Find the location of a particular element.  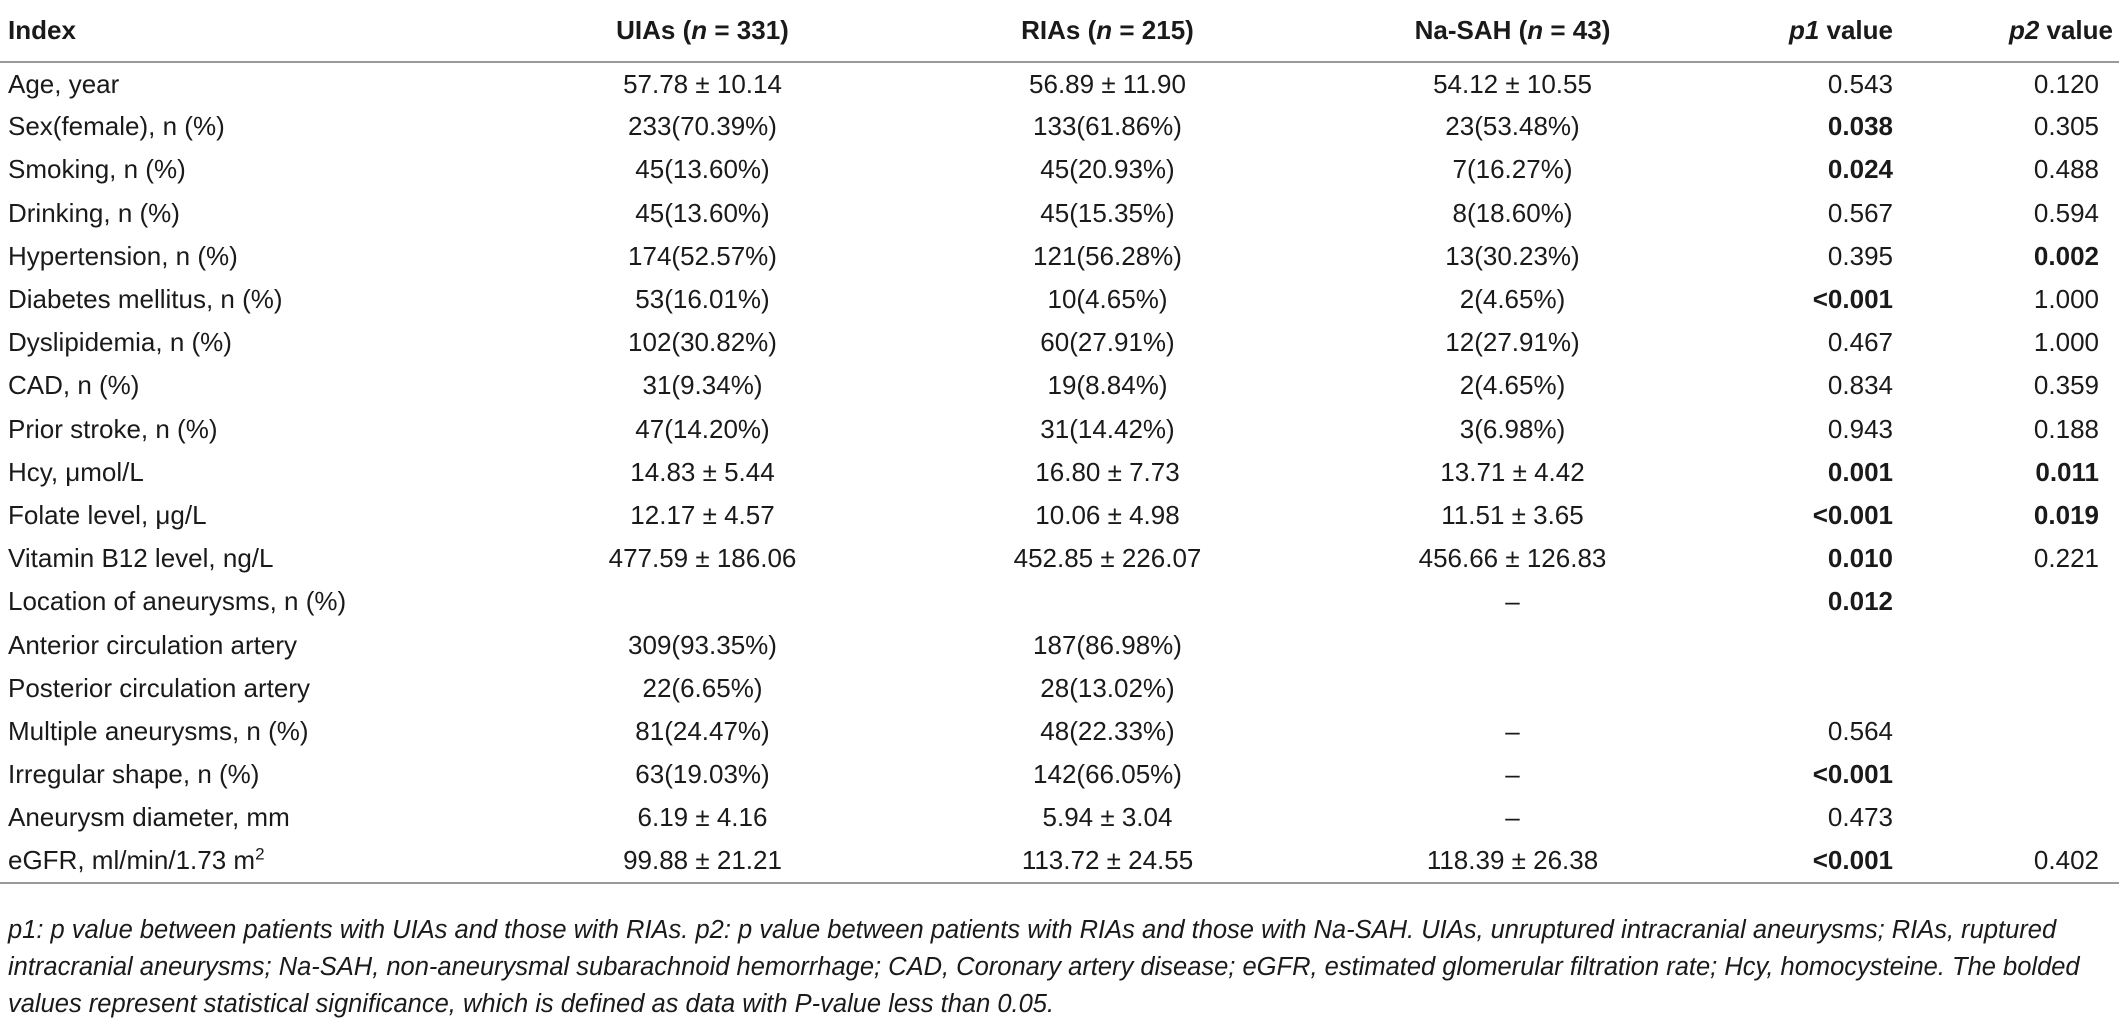

cell-p1-value: 0.010 is located at coordinates (1820, 558).